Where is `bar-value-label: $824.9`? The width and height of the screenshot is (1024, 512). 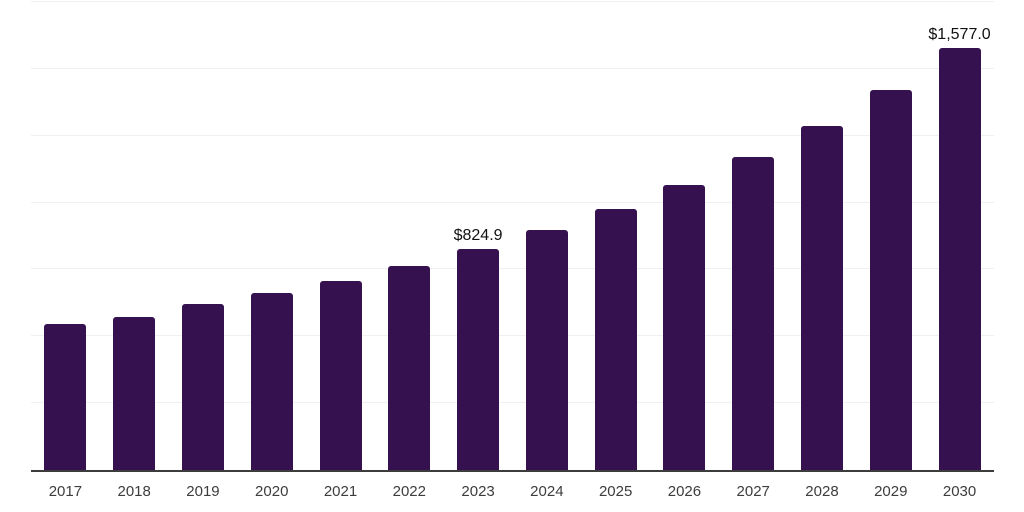
bar-value-label: $824.9 is located at coordinates (478, 236).